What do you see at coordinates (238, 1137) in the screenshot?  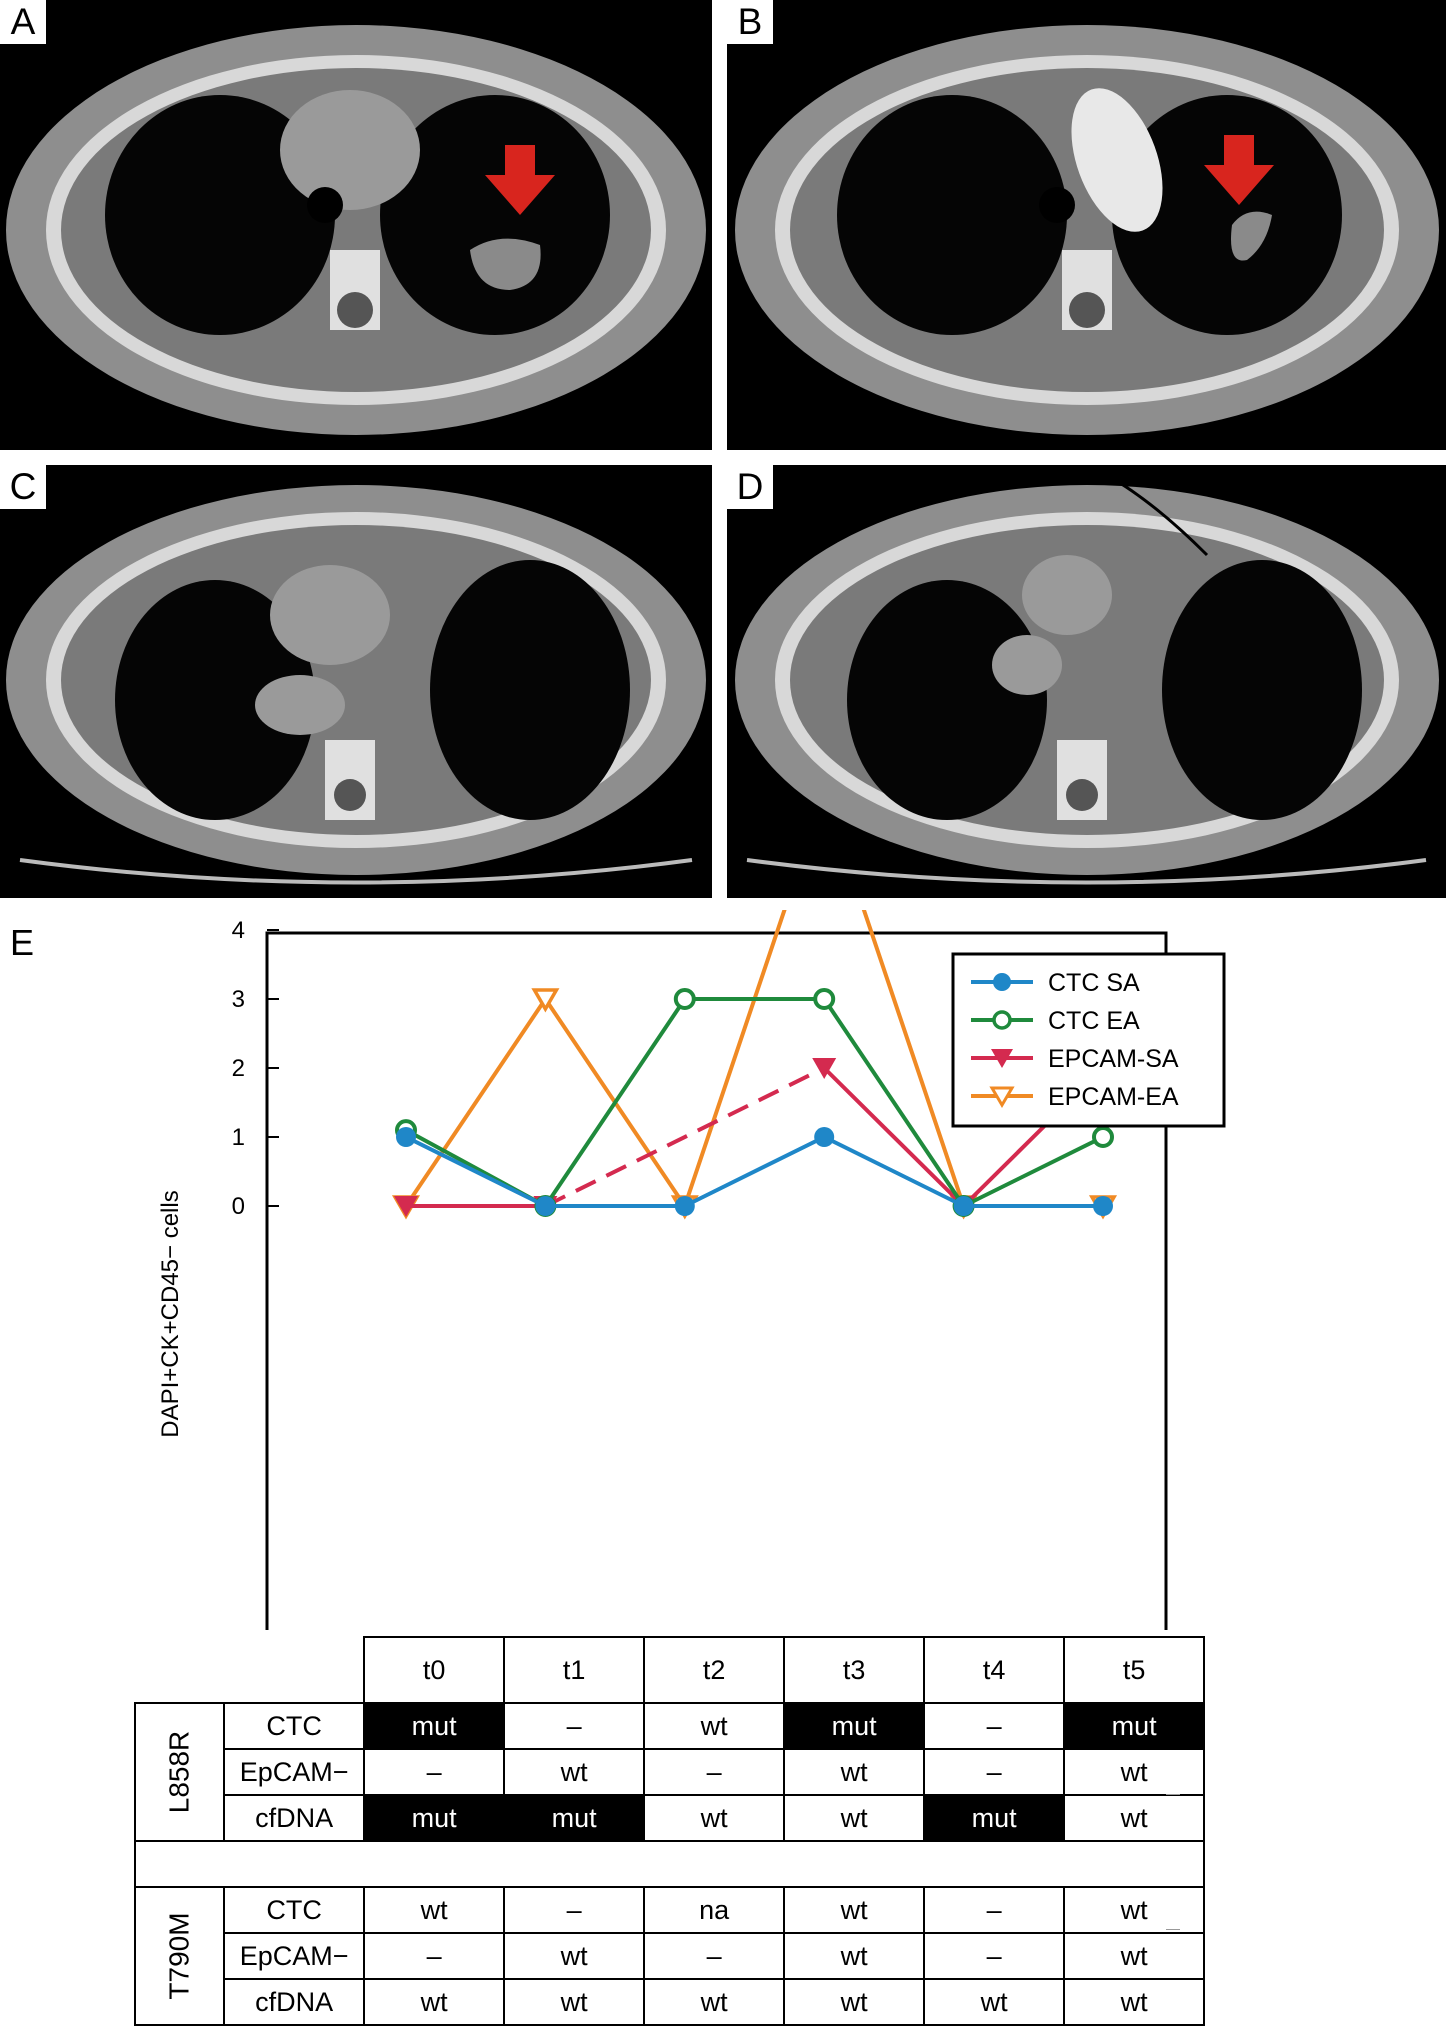 I see `y-tick-label: 1` at bounding box center [238, 1137].